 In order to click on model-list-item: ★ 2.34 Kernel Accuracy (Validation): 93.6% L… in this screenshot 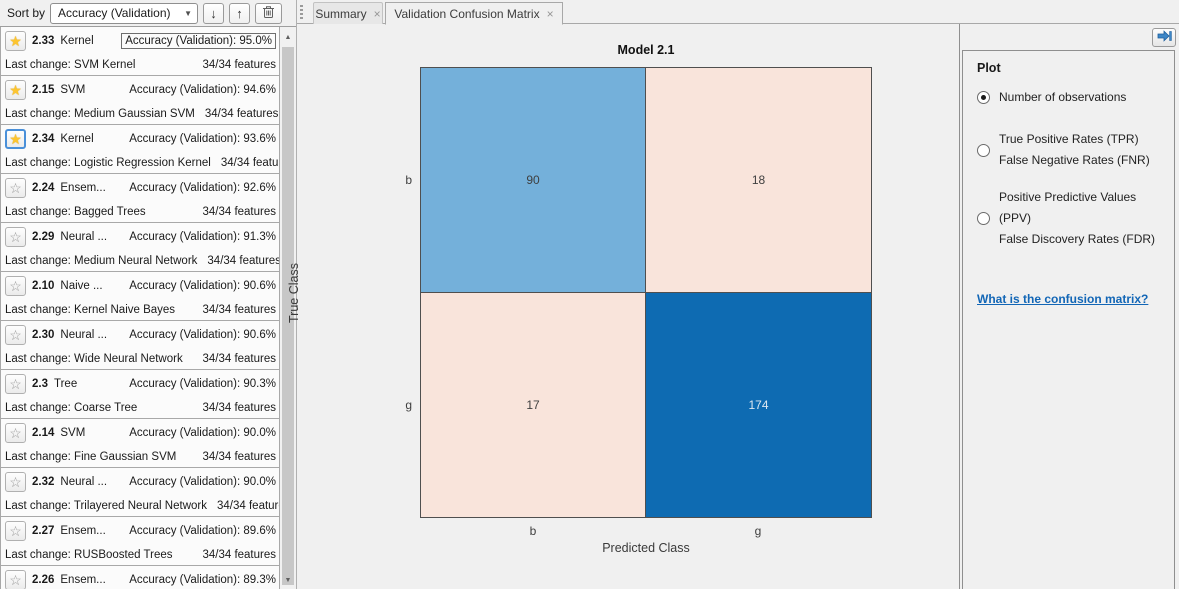, I will do `click(140, 149)`.